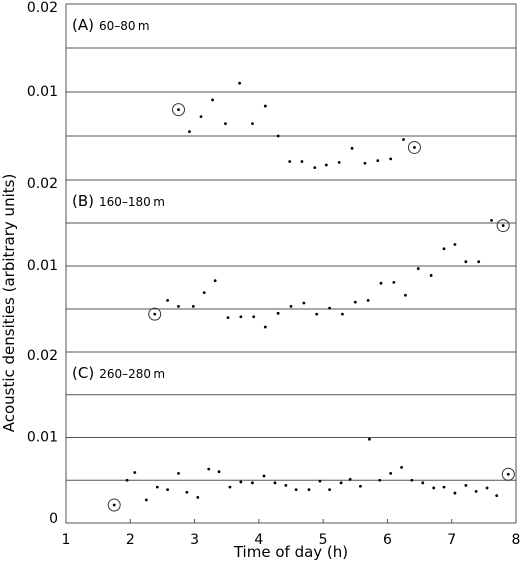 This screenshot has width=520, height=567. Describe the element at coordinates (124, 26) in the screenshot. I see `panel-depth: 60–80 m` at that location.